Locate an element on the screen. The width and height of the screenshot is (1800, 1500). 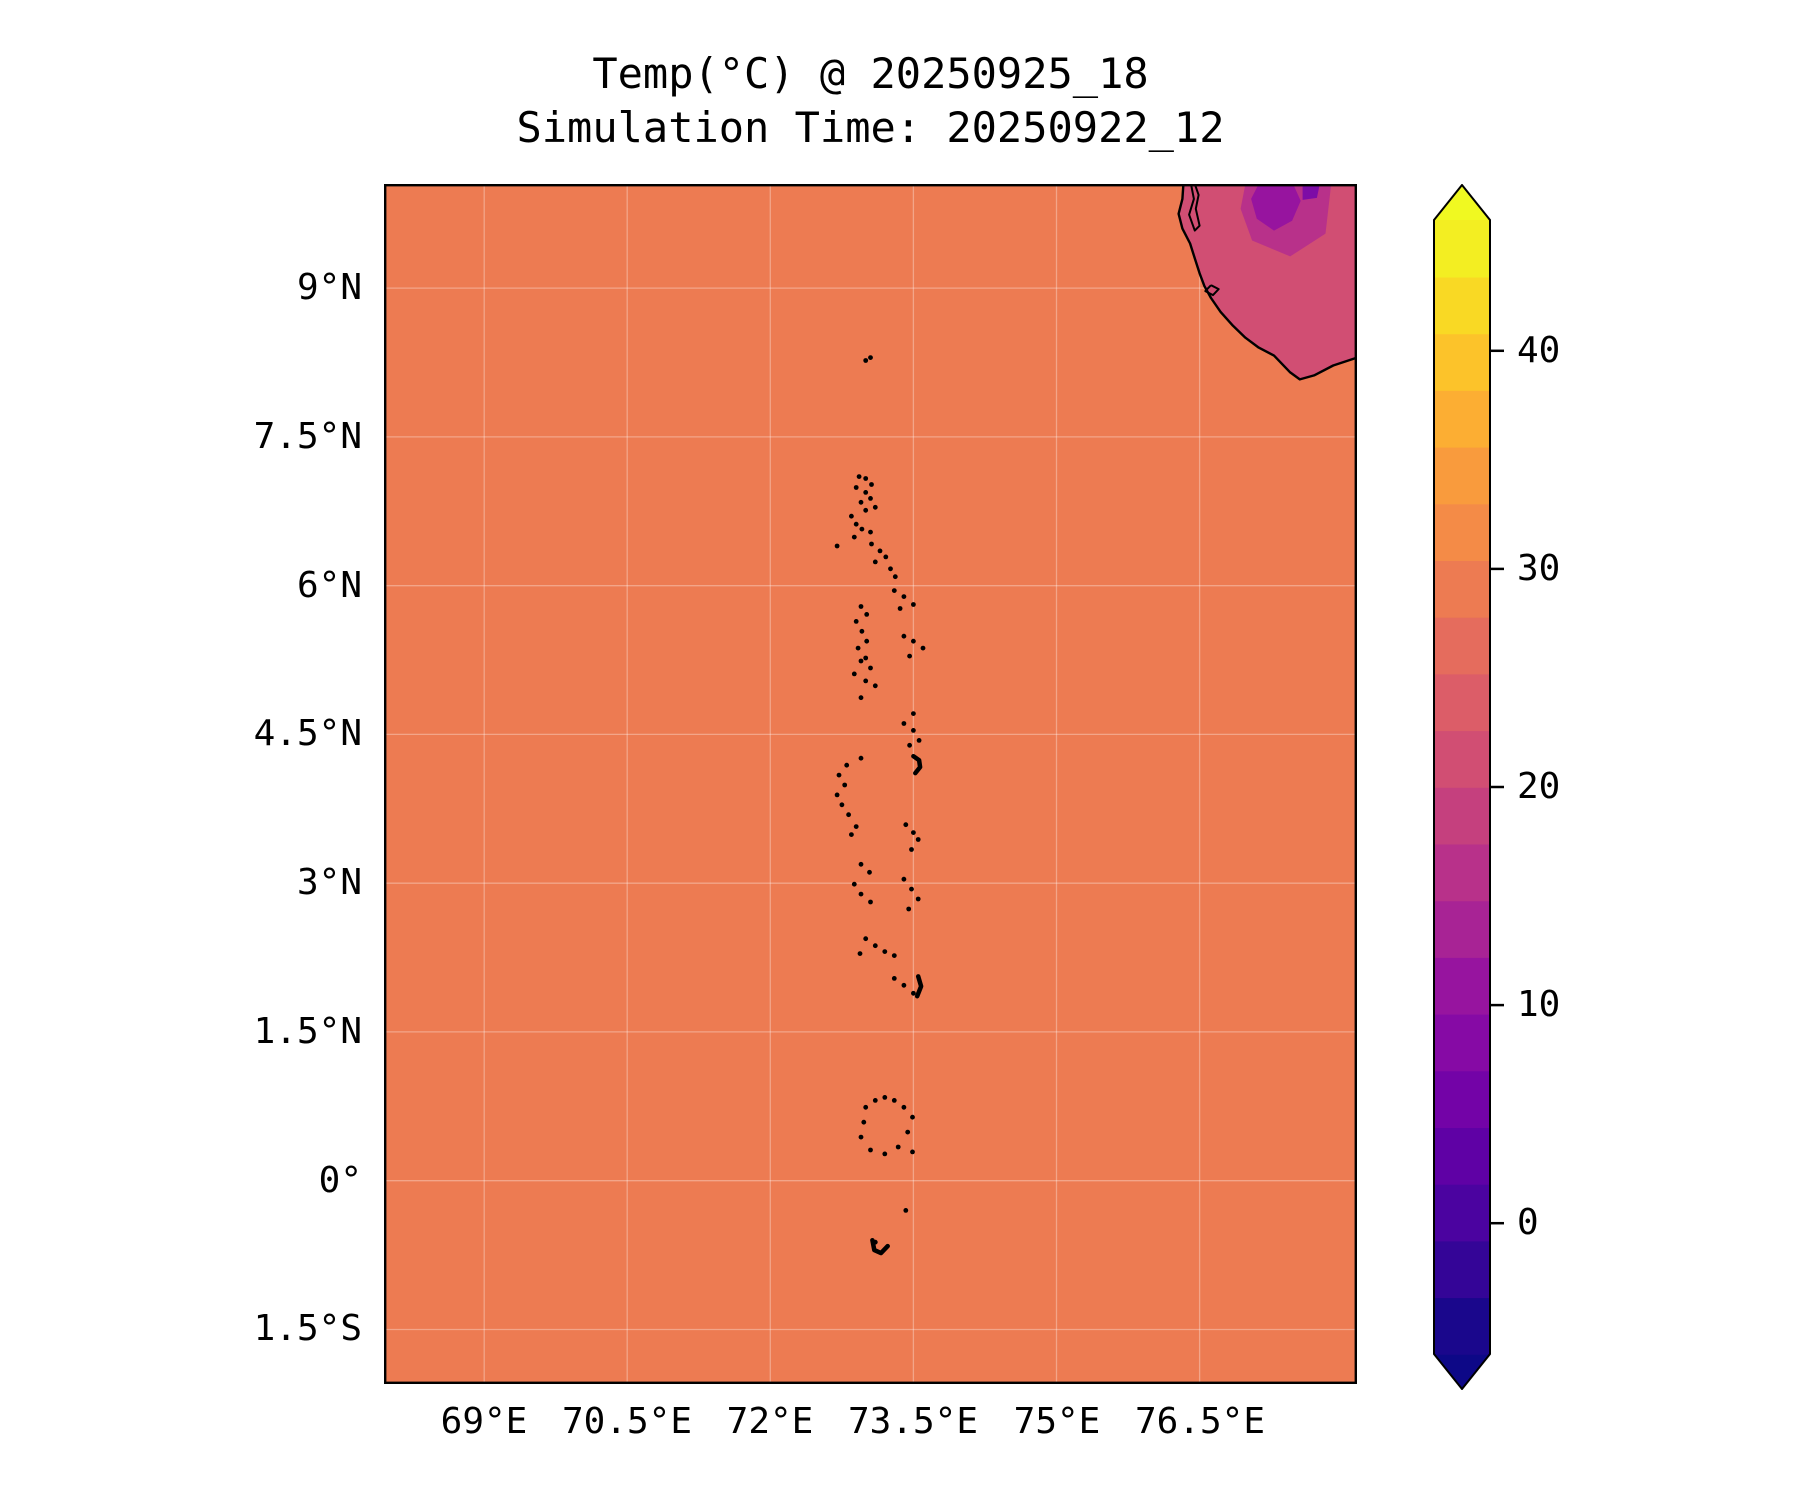
colorbar is located at coordinates (1470, 787).